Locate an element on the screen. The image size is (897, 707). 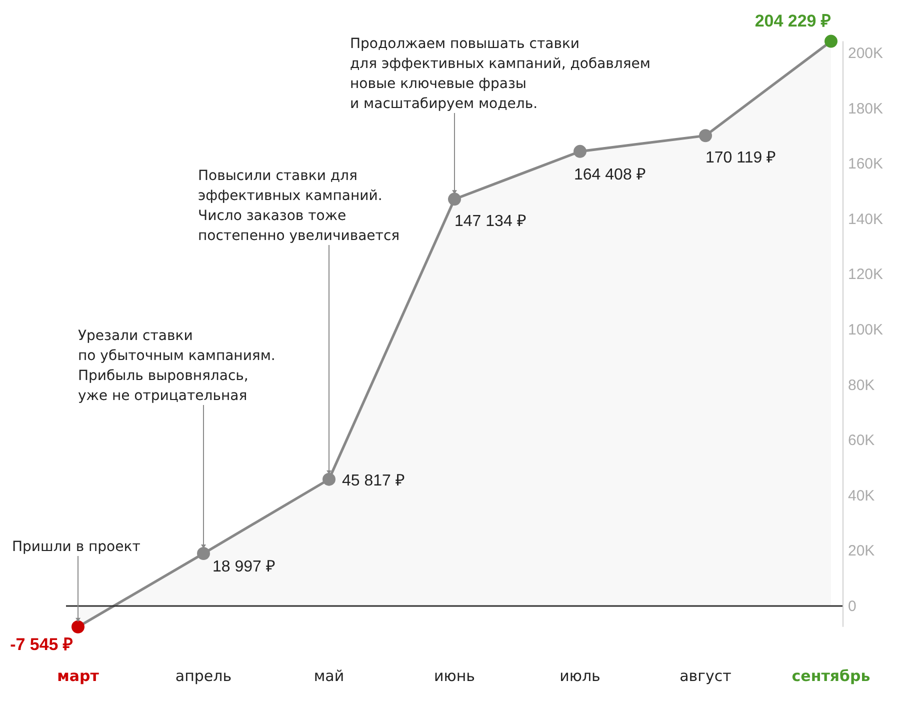
annotation: Пришли в проект is located at coordinates (76, 547).